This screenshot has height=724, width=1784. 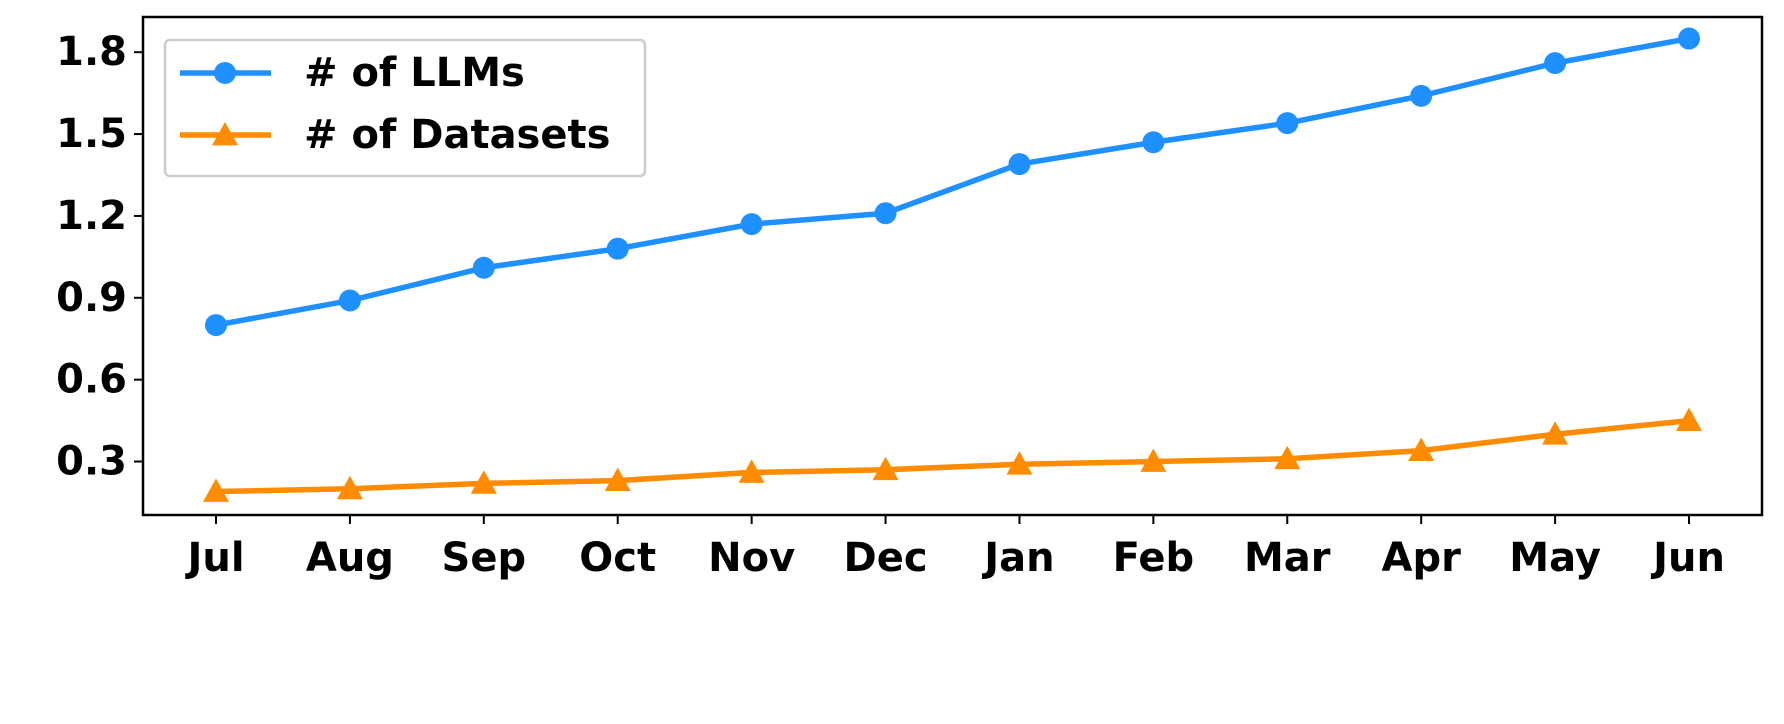 What do you see at coordinates (91, 134) in the screenshot?
I see `y-tick-label: 1.5` at bounding box center [91, 134].